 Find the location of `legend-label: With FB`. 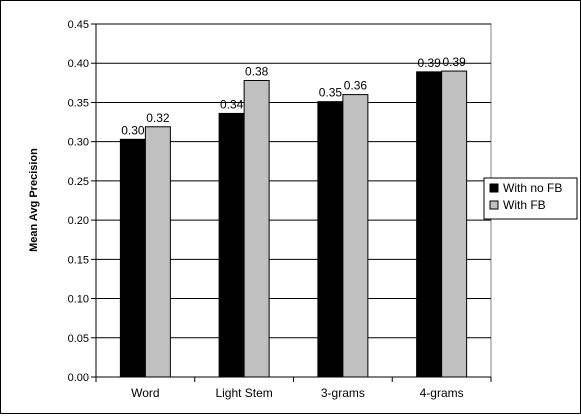

legend-label: With FB is located at coordinates (524, 205).